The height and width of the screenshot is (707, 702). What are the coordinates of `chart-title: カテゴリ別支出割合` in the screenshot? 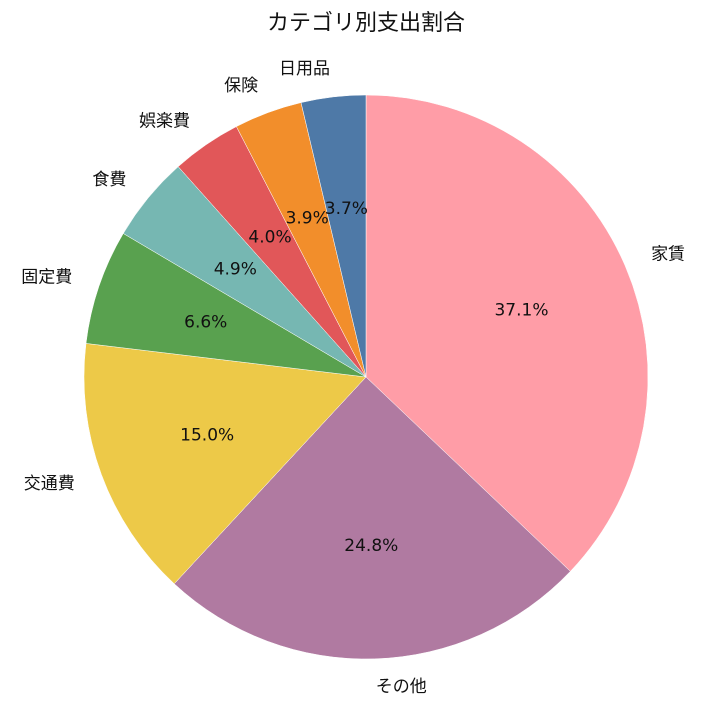 It's located at (366, 23).